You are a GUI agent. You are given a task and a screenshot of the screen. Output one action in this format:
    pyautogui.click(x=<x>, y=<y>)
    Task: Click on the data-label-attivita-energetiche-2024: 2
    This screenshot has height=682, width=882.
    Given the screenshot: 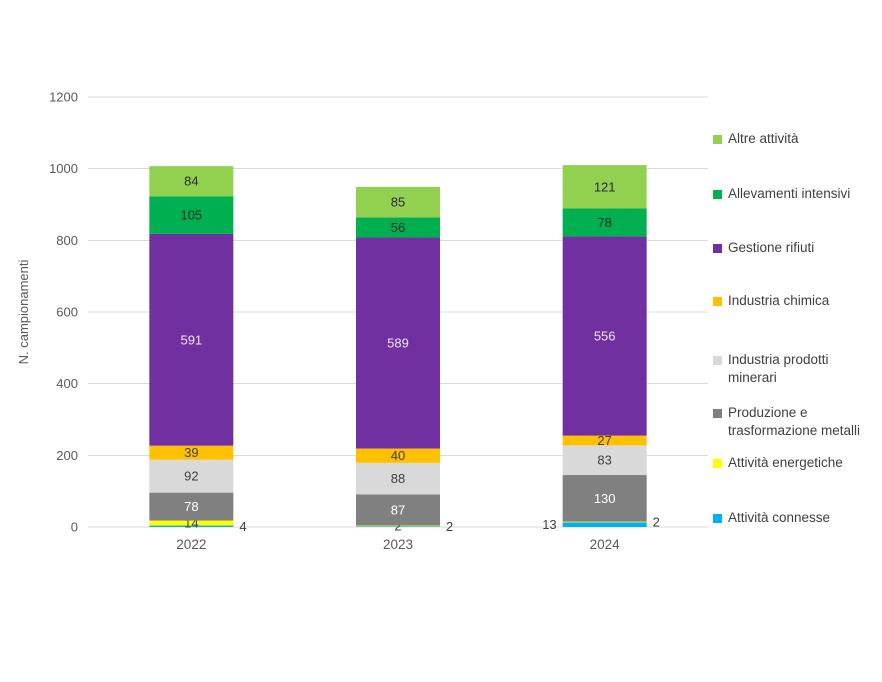 What is the action you would take?
    pyautogui.click(x=656, y=521)
    